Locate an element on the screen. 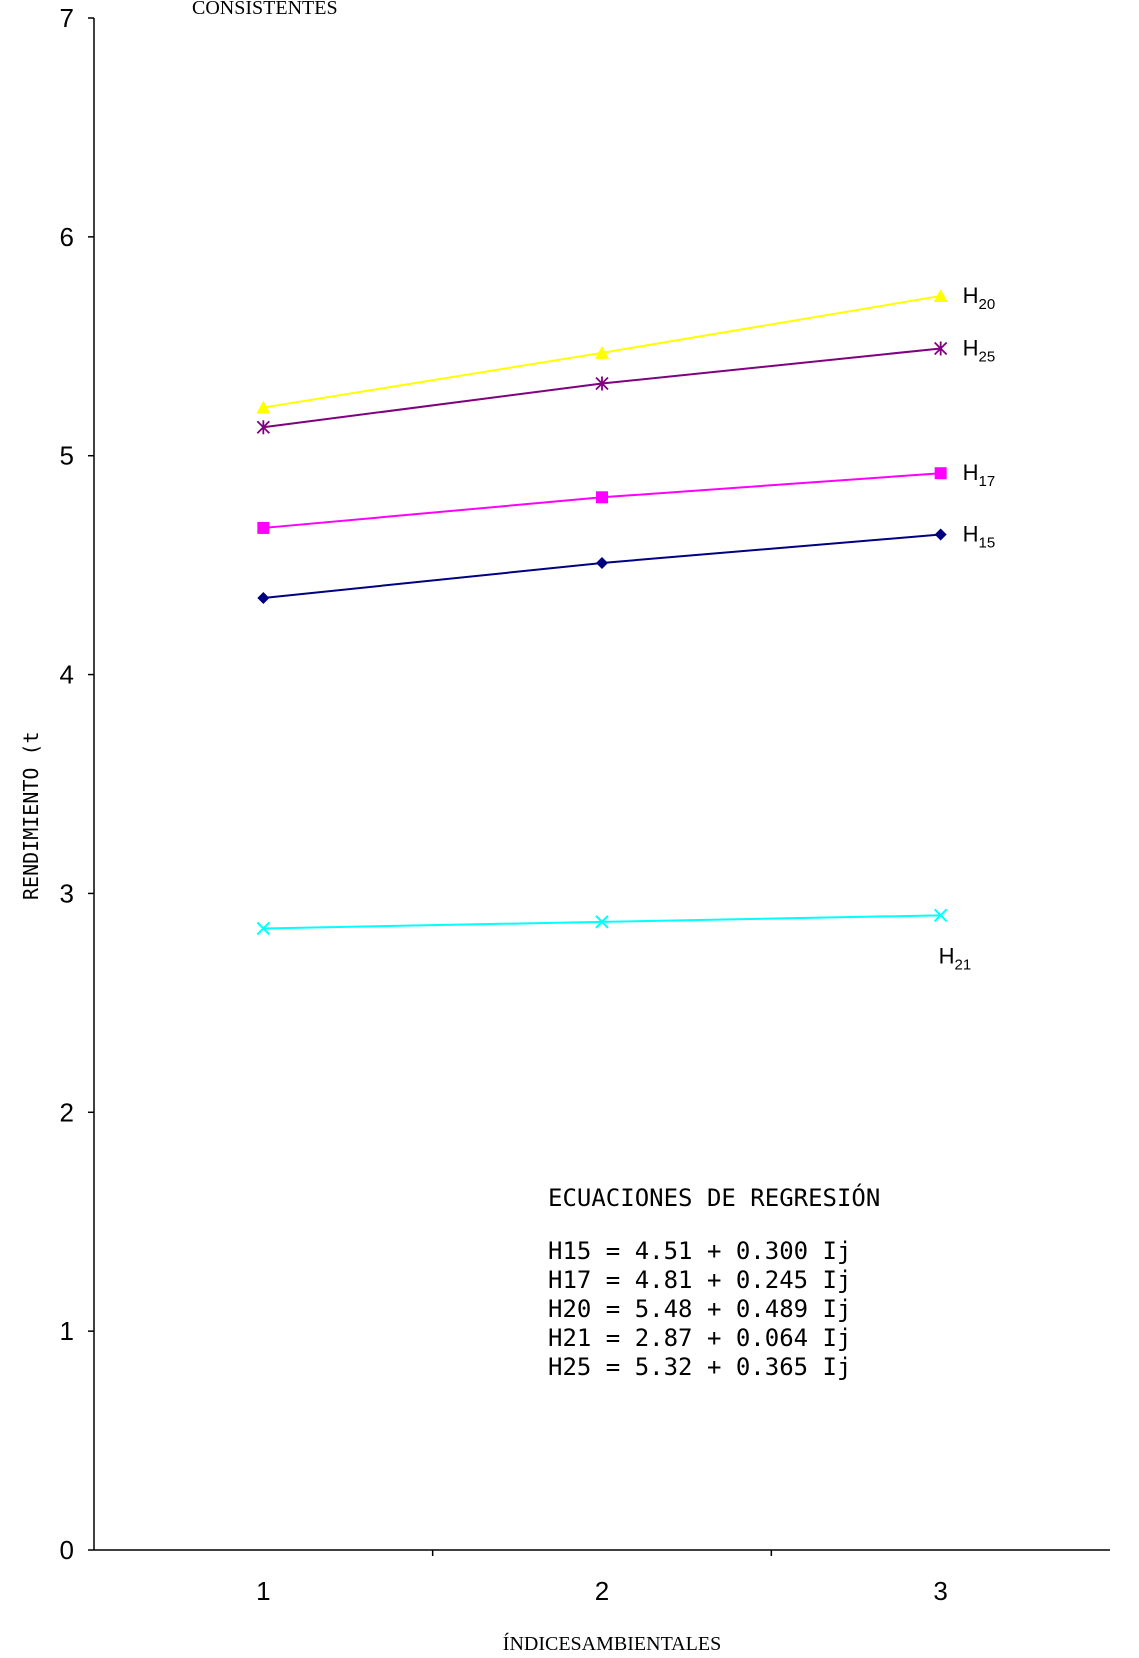 The height and width of the screenshot is (1658, 1139). series-label: H20 is located at coordinates (979, 298).